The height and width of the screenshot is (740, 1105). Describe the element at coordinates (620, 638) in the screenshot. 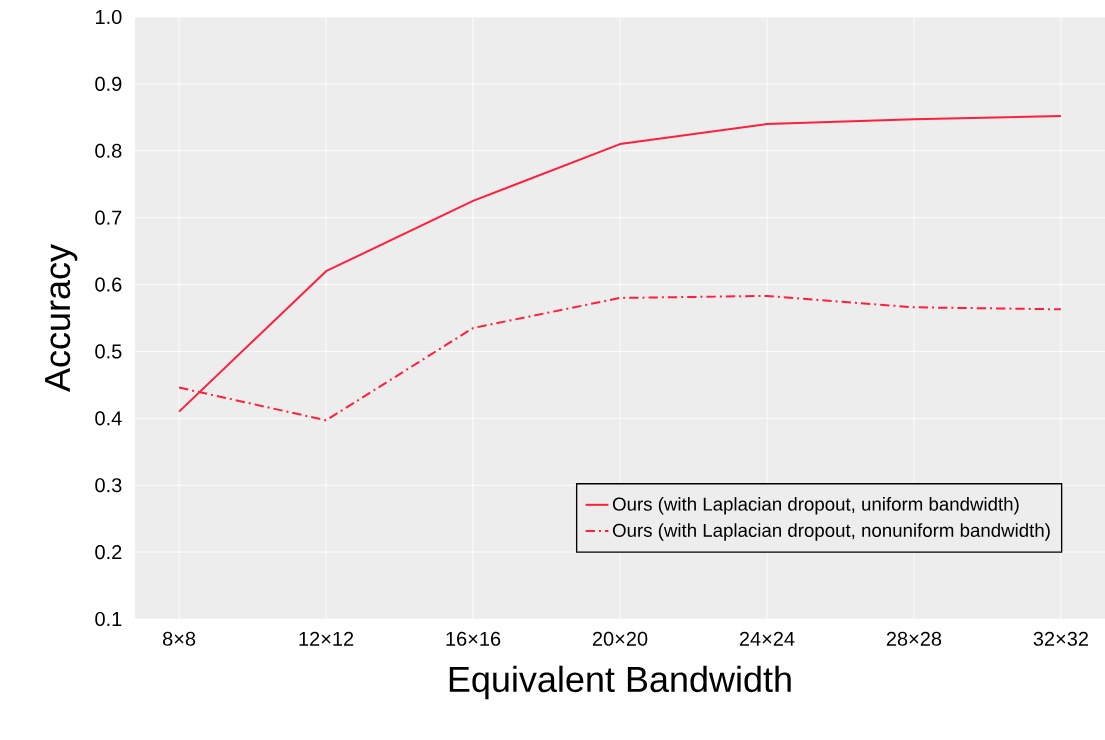

I see `x-tick-label: 20×20` at that location.